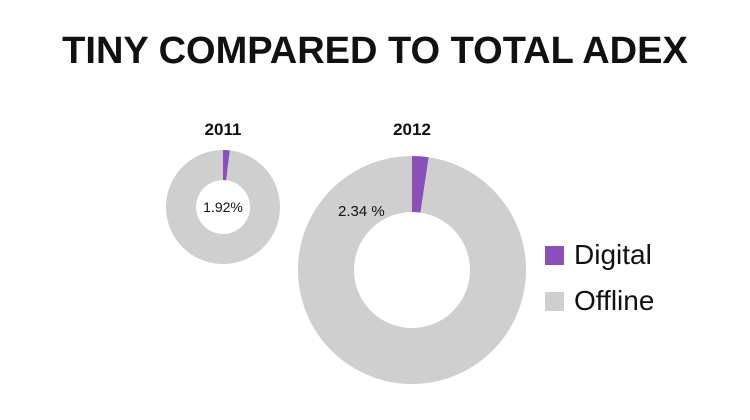 The width and height of the screenshot is (750, 420). Describe the element at coordinates (412, 129) in the screenshot. I see `year-label-2012: 2012` at that location.